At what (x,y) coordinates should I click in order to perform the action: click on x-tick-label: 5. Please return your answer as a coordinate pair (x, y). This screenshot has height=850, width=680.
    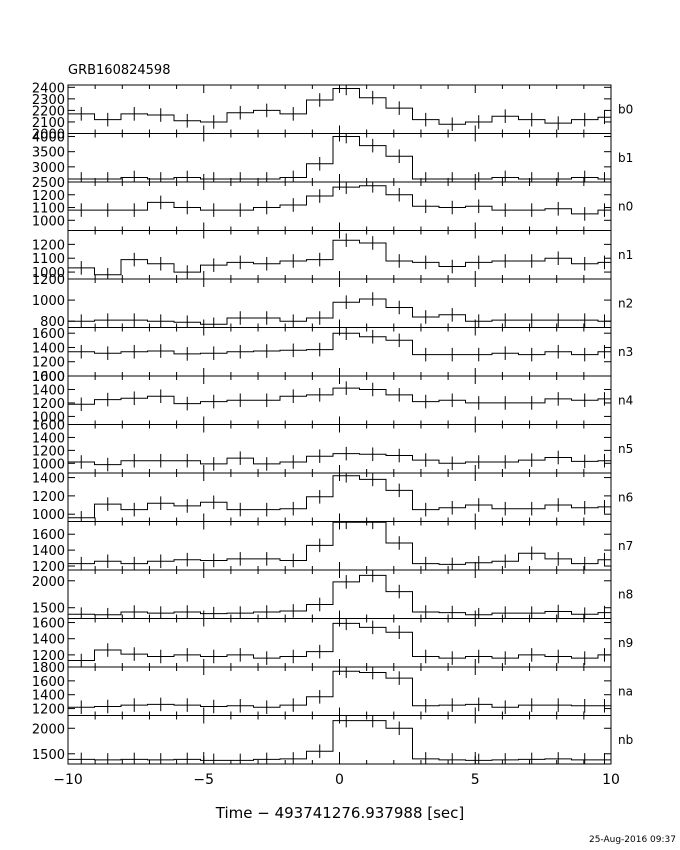
    Looking at the image, I should click on (475, 780).